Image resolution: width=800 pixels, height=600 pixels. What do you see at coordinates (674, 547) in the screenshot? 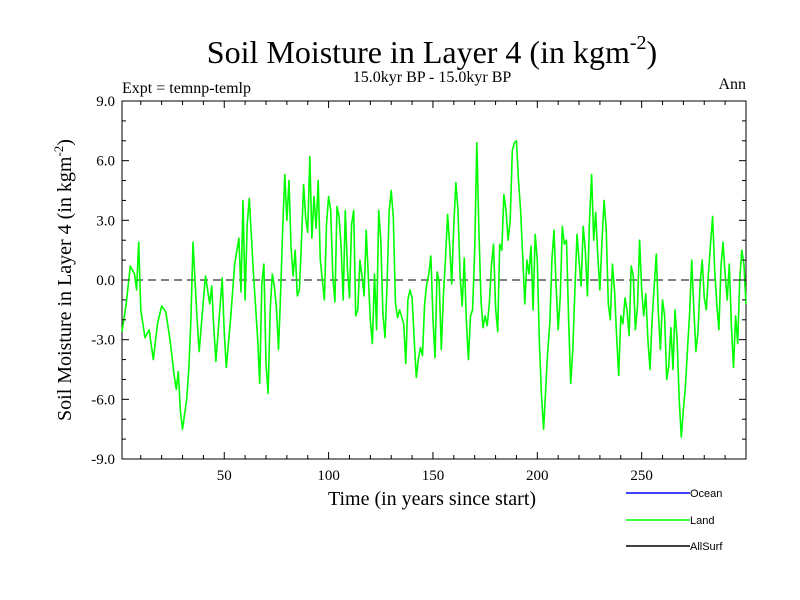
I see `legend-item-allsurf: AllSurf` at bounding box center [674, 547].